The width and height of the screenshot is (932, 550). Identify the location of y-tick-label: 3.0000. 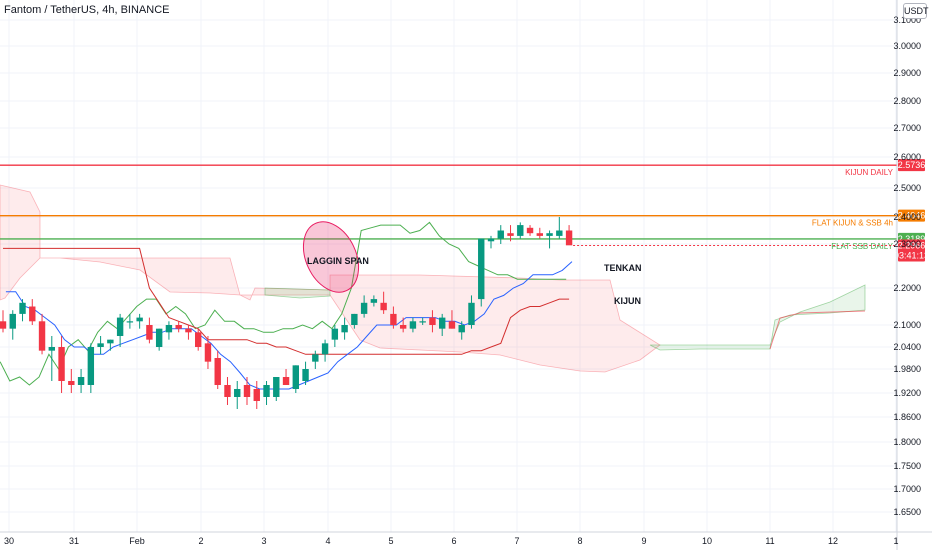
(907, 46).